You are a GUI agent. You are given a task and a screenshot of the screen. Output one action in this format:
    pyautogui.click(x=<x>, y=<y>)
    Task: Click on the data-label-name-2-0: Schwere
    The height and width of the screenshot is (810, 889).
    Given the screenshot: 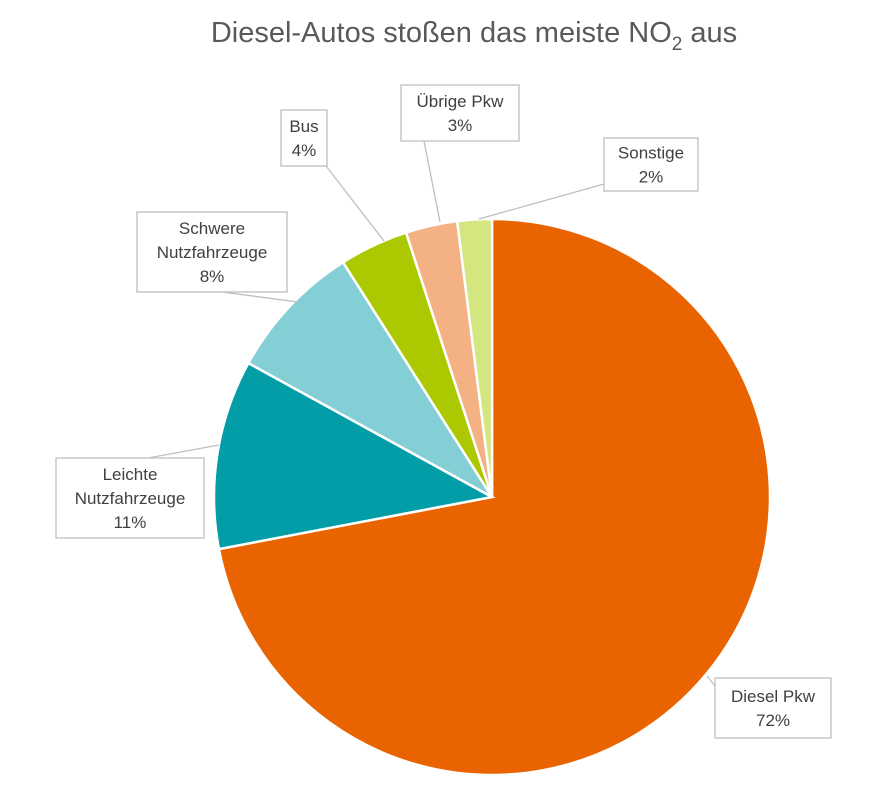 What is the action you would take?
    pyautogui.click(x=212, y=228)
    